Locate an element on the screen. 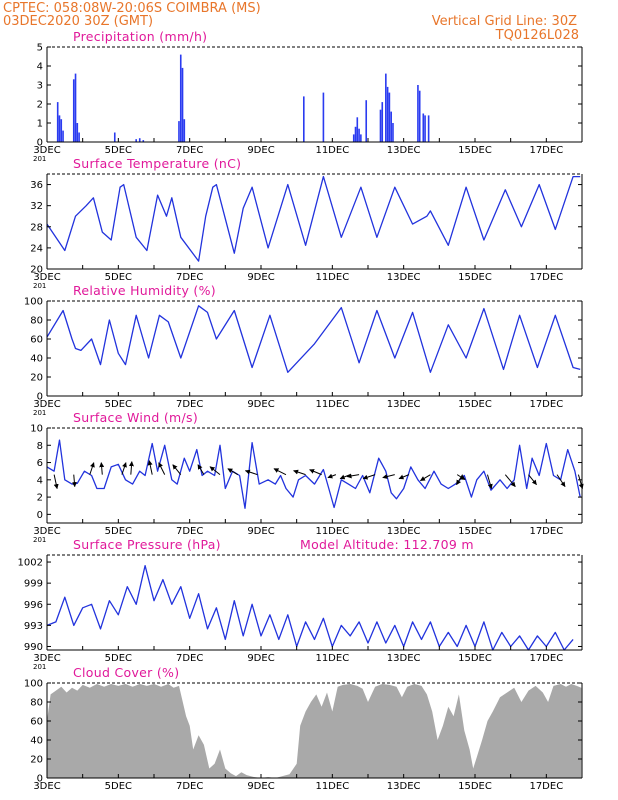 Image resolution: width=618 pixels, height=800 pixels. panel-title: Surface Temperature (nC) is located at coordinates (157, 163).